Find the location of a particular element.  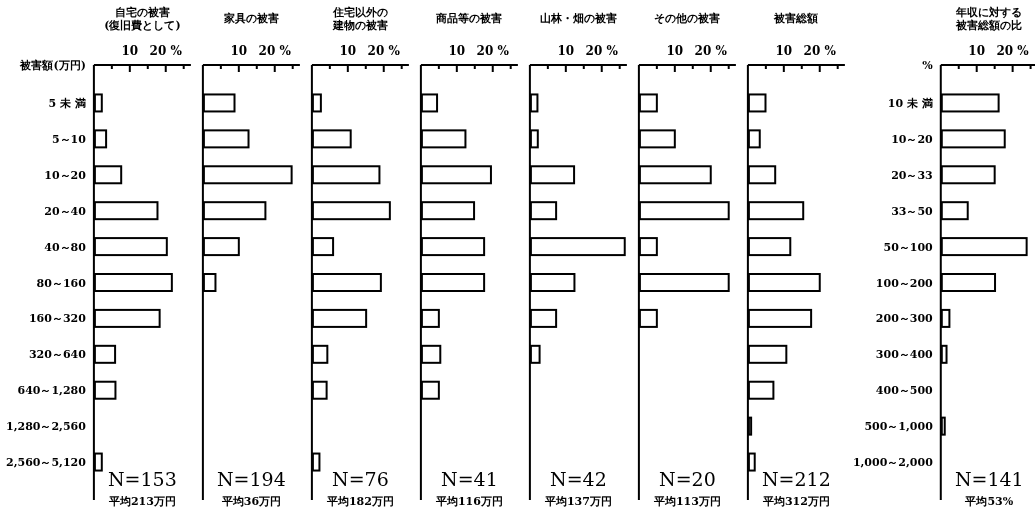

chart-title: 被害総額 is located at coordinates (796, 18).